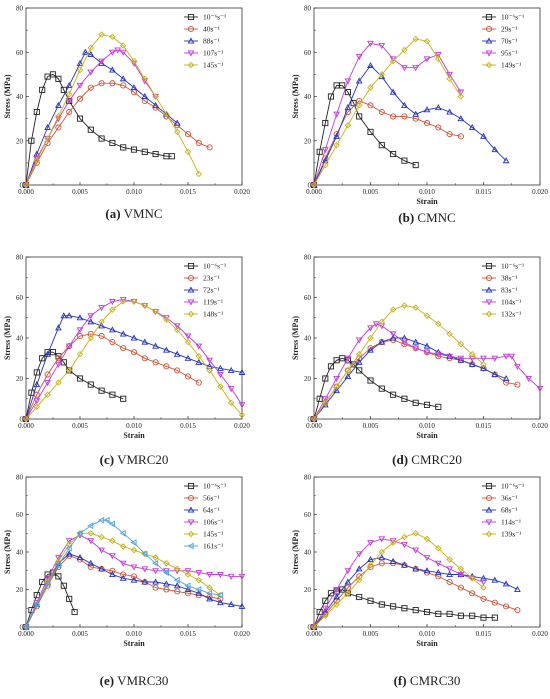 The image size is (550, 699). Describe the element at coordinates (107, 680) in the screenshot. I see `caption-letter: (e)` at that location.